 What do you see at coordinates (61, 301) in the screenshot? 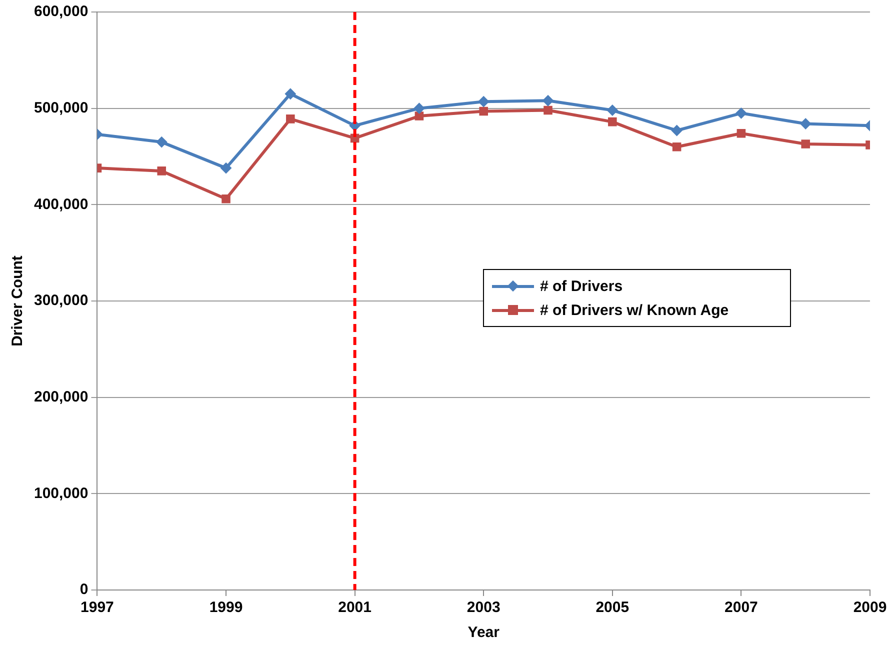
I see `y-tick-label: 300,000` at bounding box center [61, 301].